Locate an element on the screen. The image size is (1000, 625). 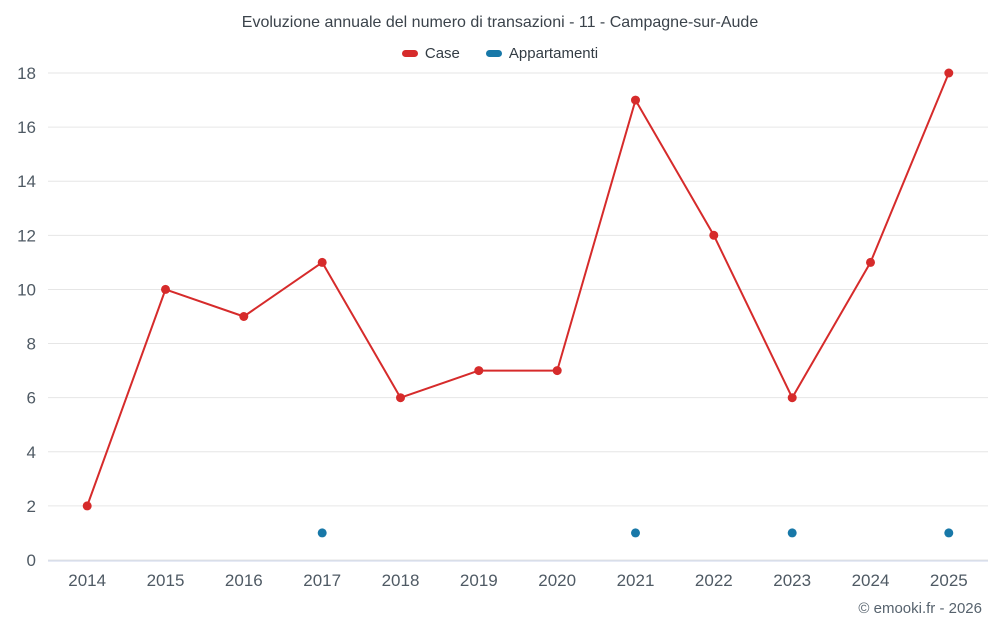
legend: Case Appartamenti is located at coordinates (500, 53).